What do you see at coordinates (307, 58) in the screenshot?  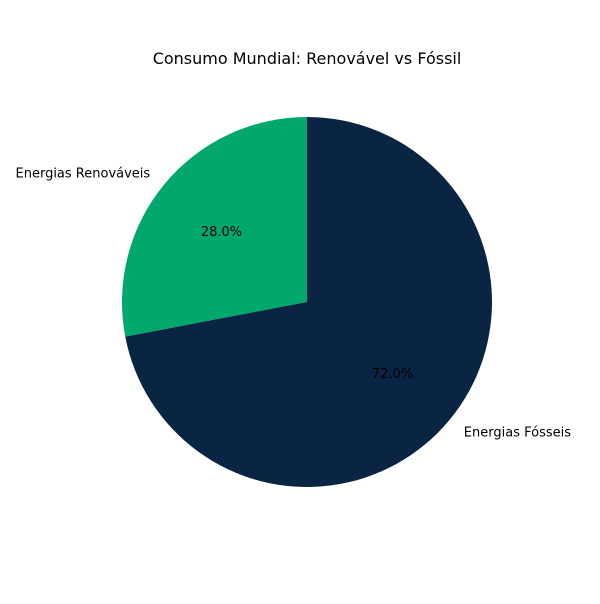 I see `chart-title: Consumo Mundial: Renovável vs Fóssil` at bounding box center [307, 58].